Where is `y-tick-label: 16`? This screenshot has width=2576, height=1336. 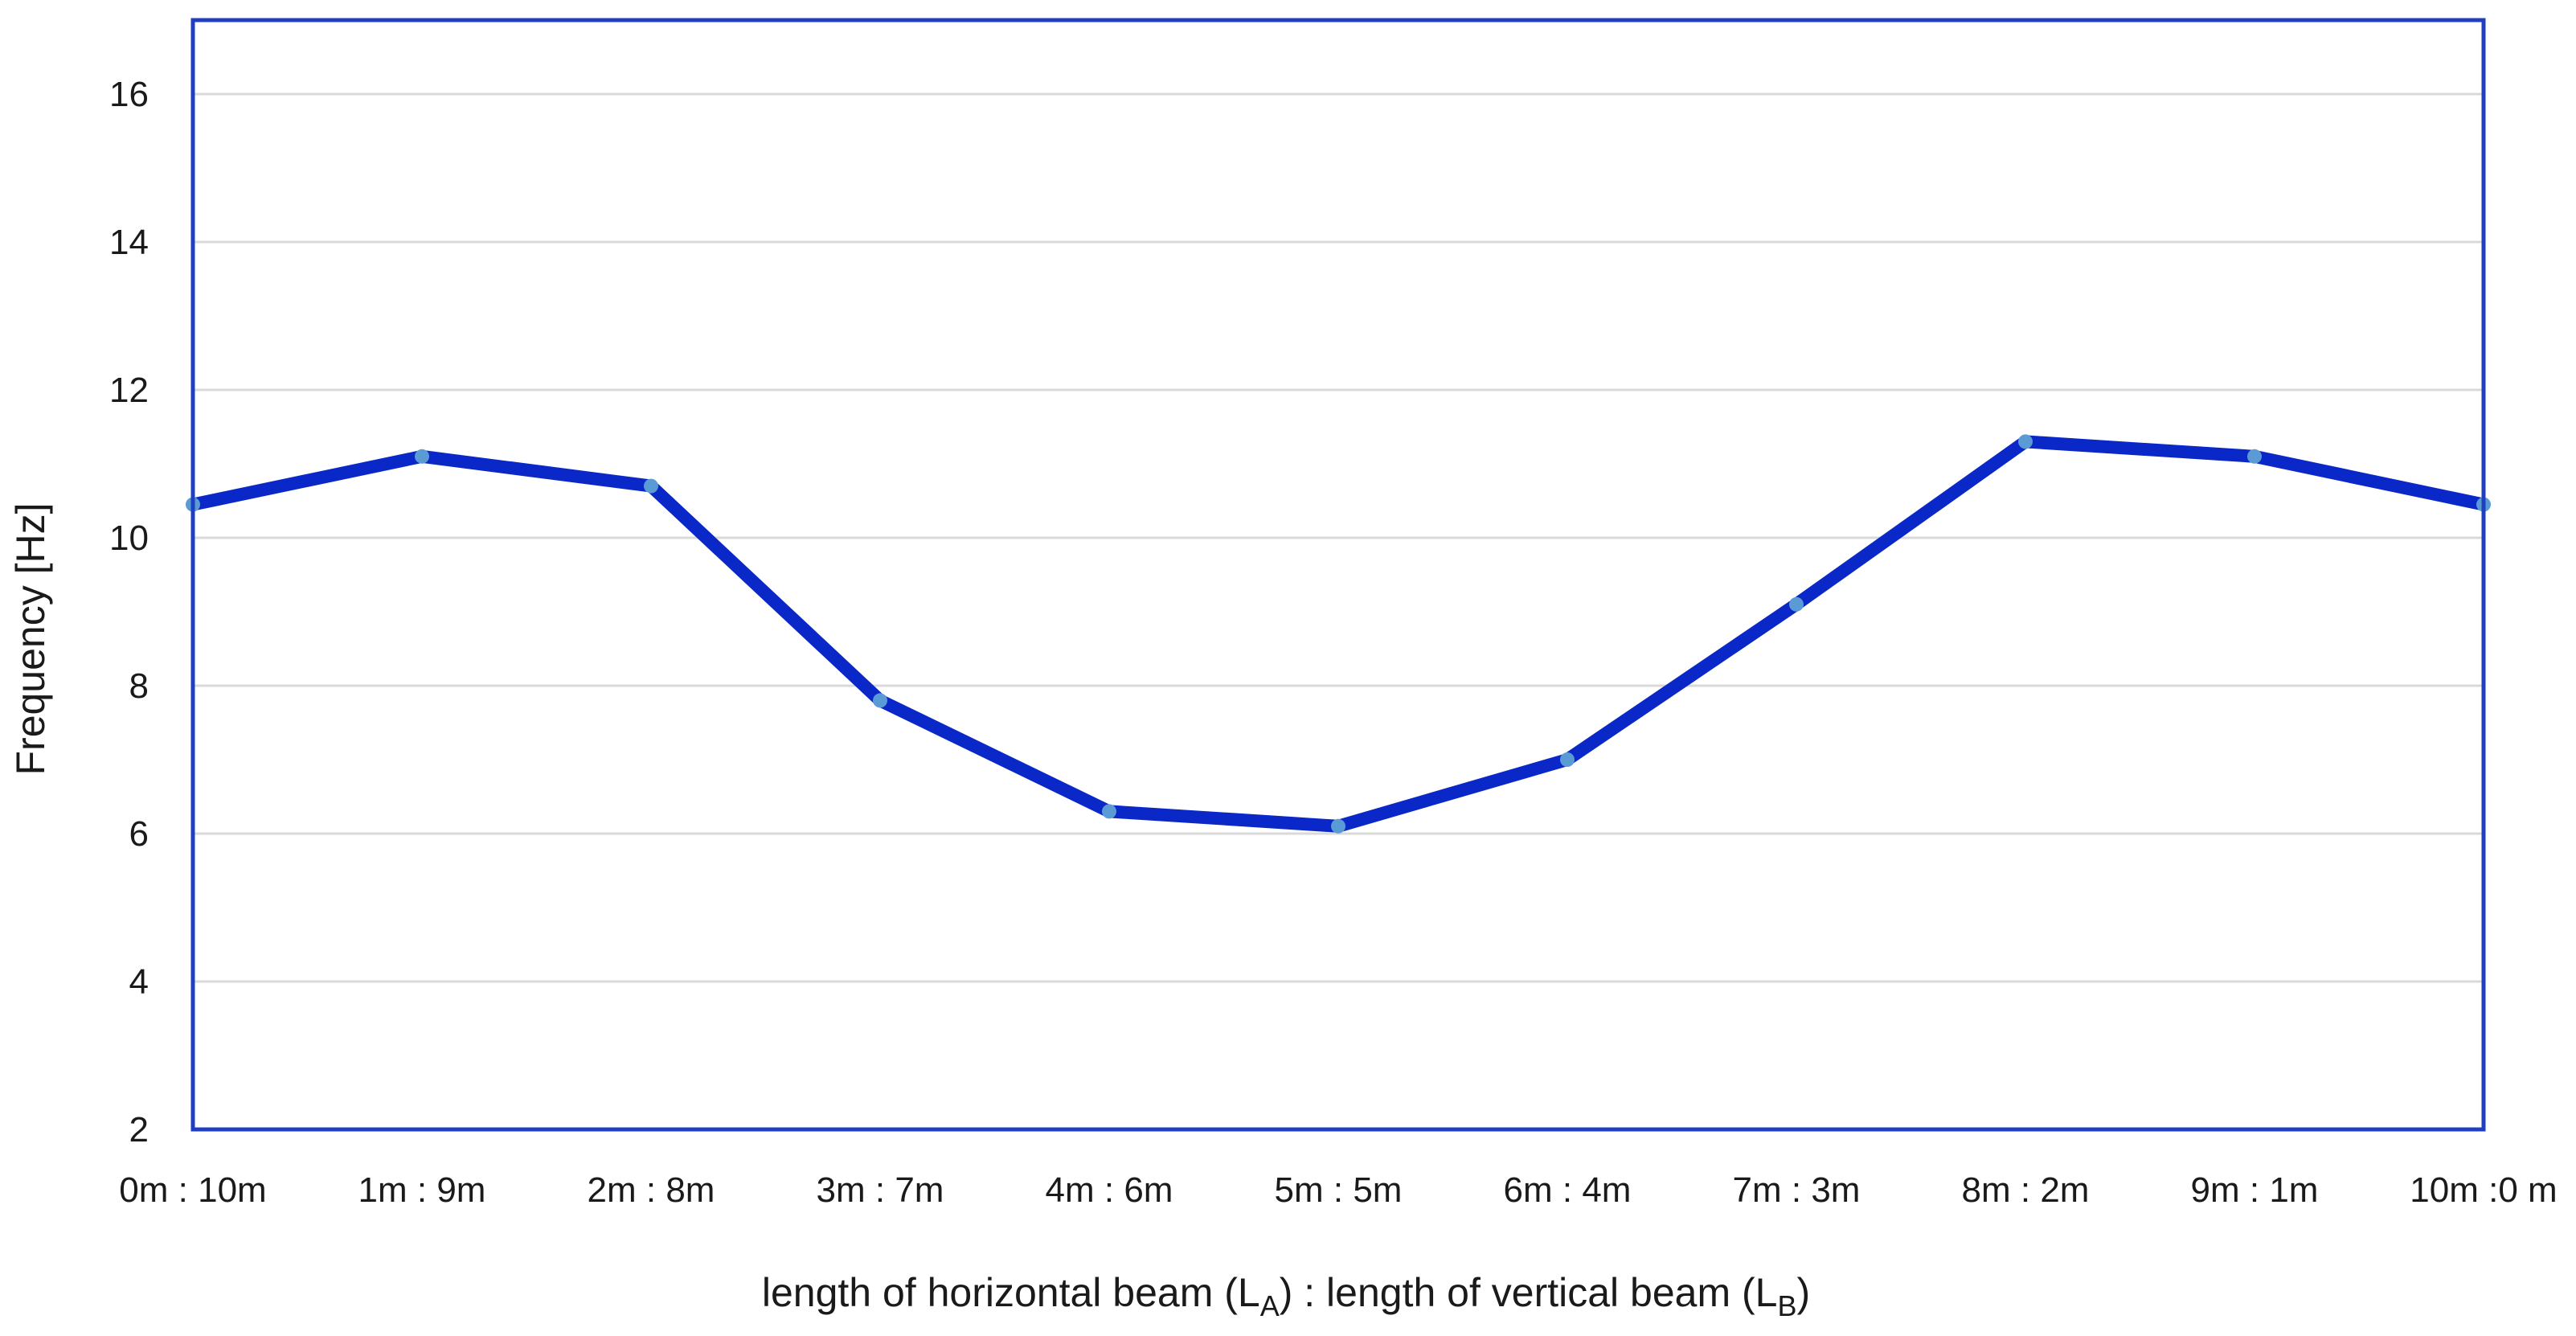
y-tick-label: 16 is located at coordinates (129, 94).